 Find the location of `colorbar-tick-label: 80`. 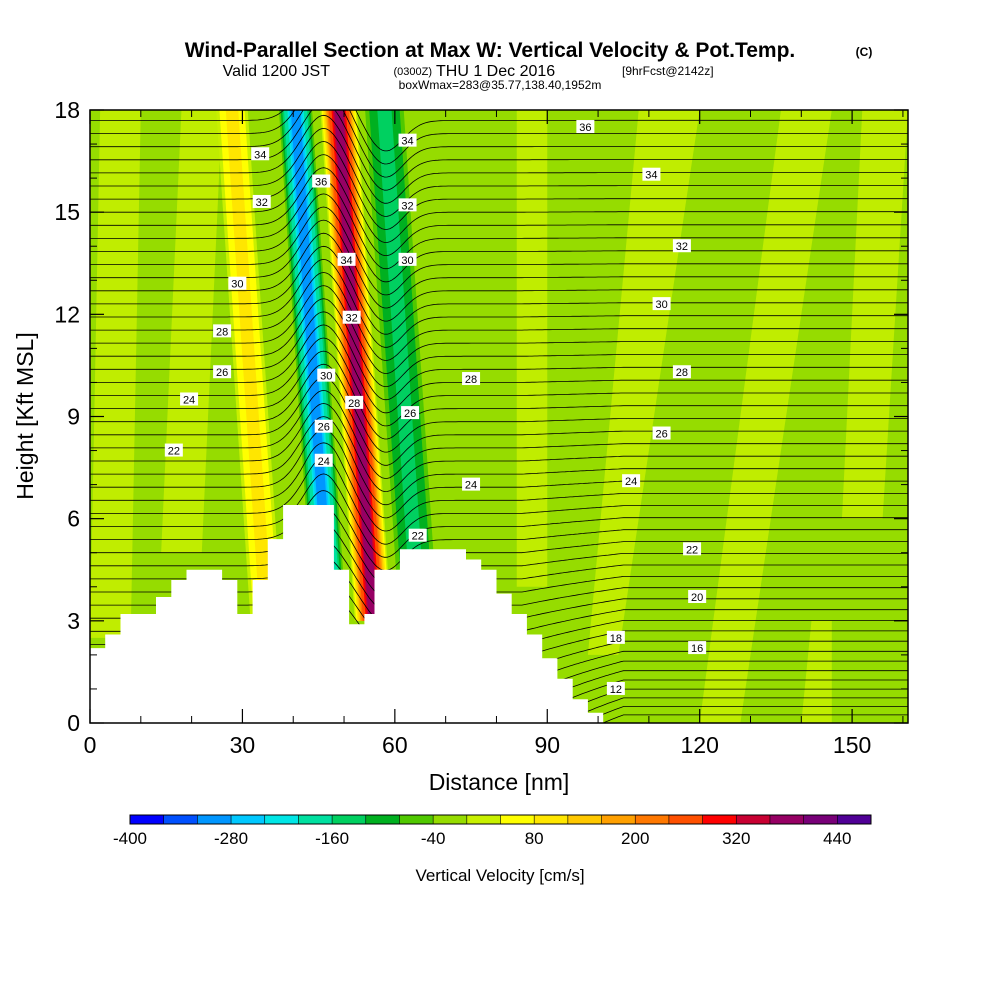

colorbar-tick-label: 80 is located at coordinates (534, 838).